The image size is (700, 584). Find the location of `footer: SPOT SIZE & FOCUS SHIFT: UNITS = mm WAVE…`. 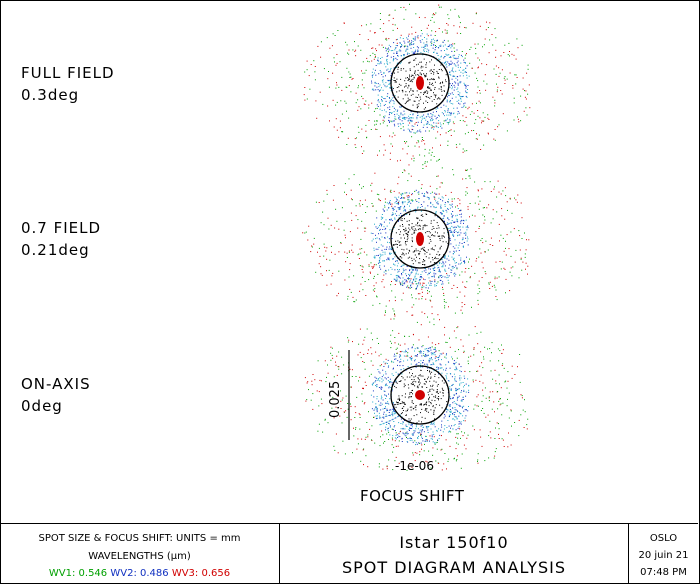

footer: SPOT SIZE & FOCUS SHIFT: UNITS = mm WAVE… is located at coordinates (349, 553).